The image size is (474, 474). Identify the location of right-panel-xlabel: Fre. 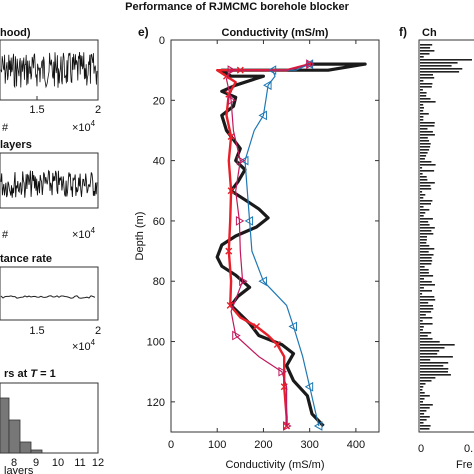
(464, 465).